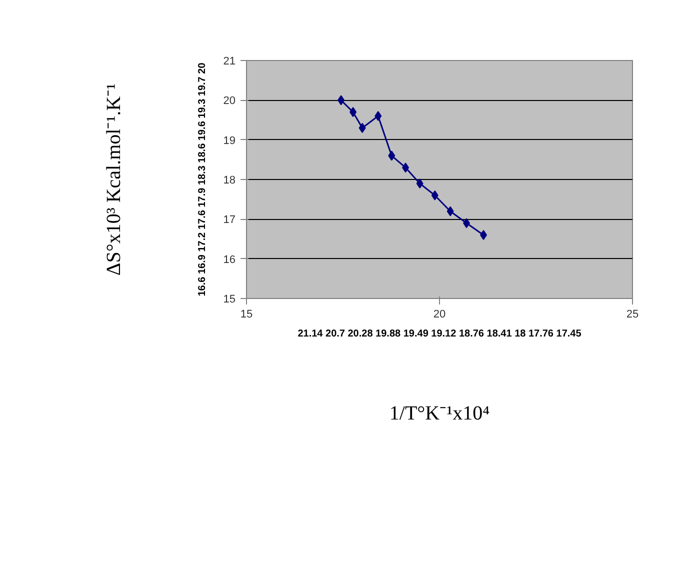 Image resolution: width=673 pixels, height=585 pixels. Describe the element at coordinates (229, 140) in the screenshot. I see `y-tick-label: 19` at that location.